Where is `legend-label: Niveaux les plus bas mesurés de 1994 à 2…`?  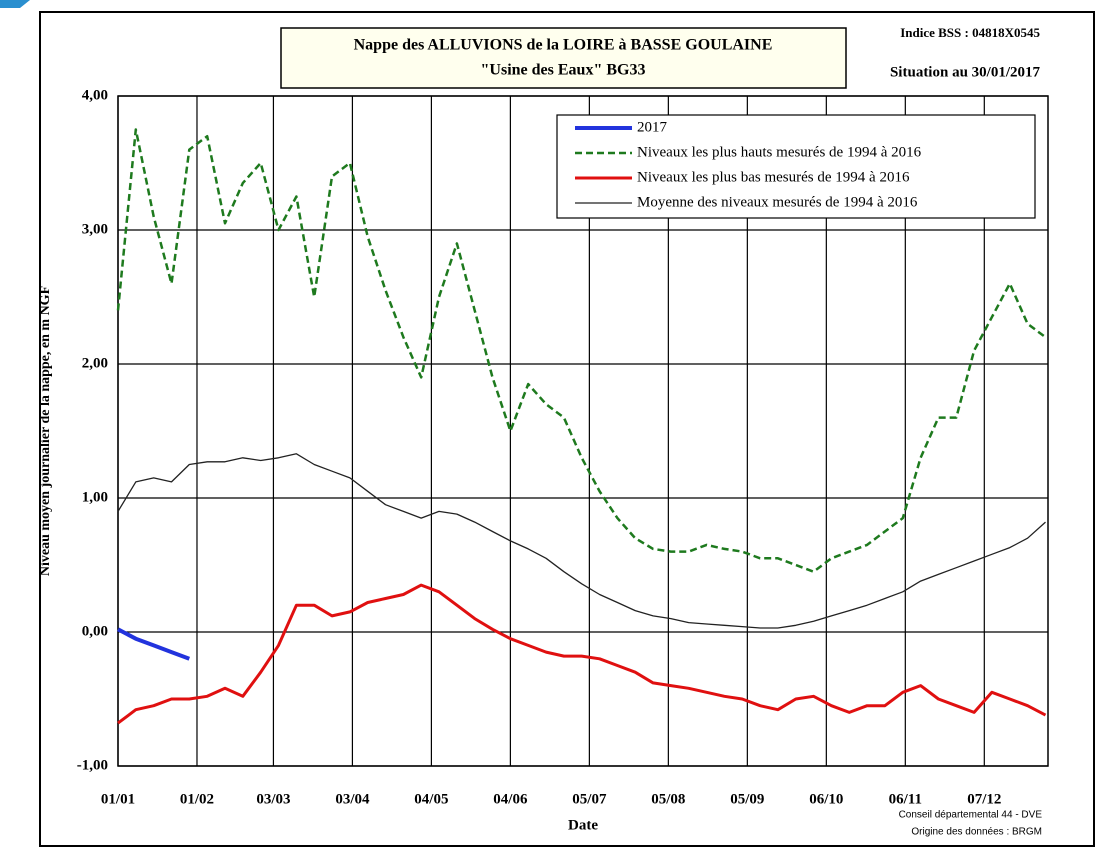 legend-label: Niveaux les plus bas mesurés de 1994 à 2… is located at coordinates (773, 177).